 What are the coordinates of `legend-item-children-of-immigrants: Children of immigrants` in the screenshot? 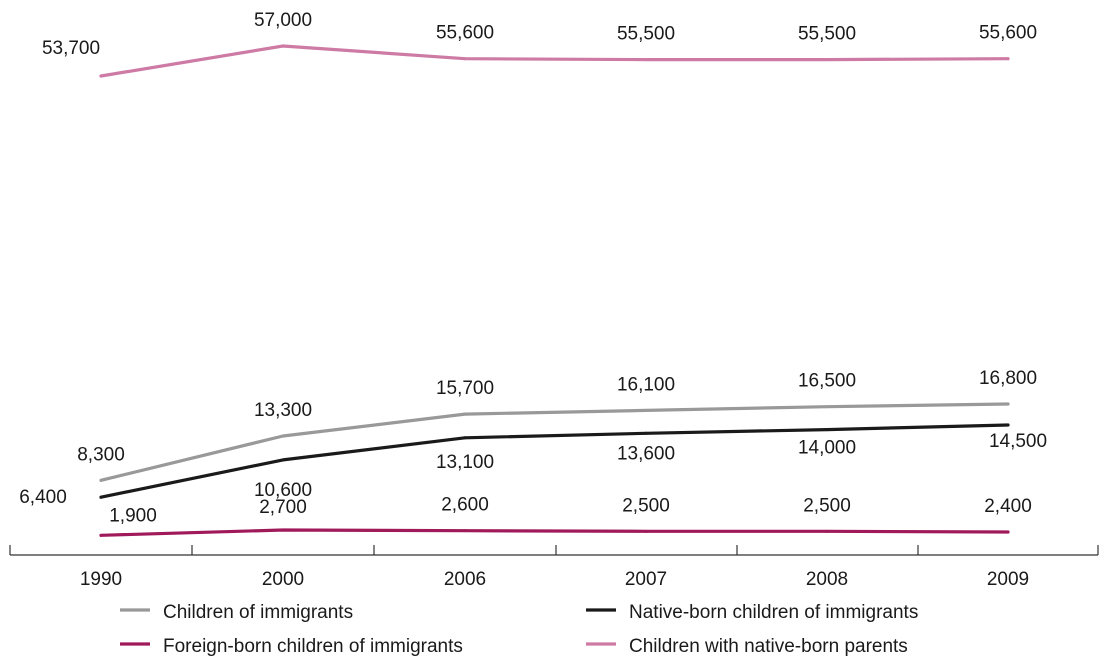 It's located at (236, 612).